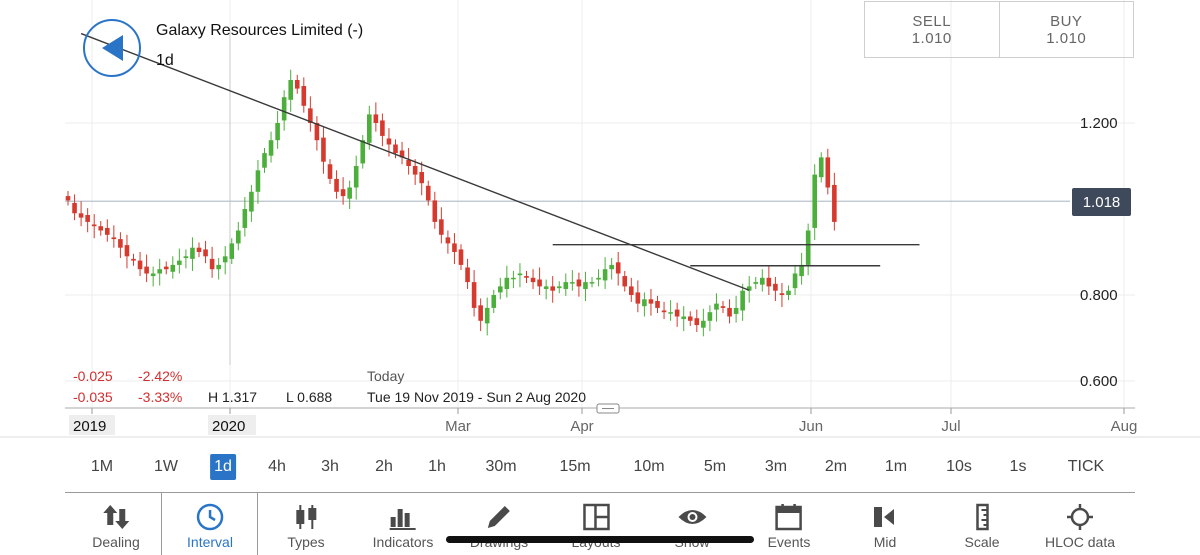 The height and width of the screenshot is (555, 1200). Describe the element at coordinates (116, 524) in the screenshot. I see `tool-dealing: Dealing` at that location.